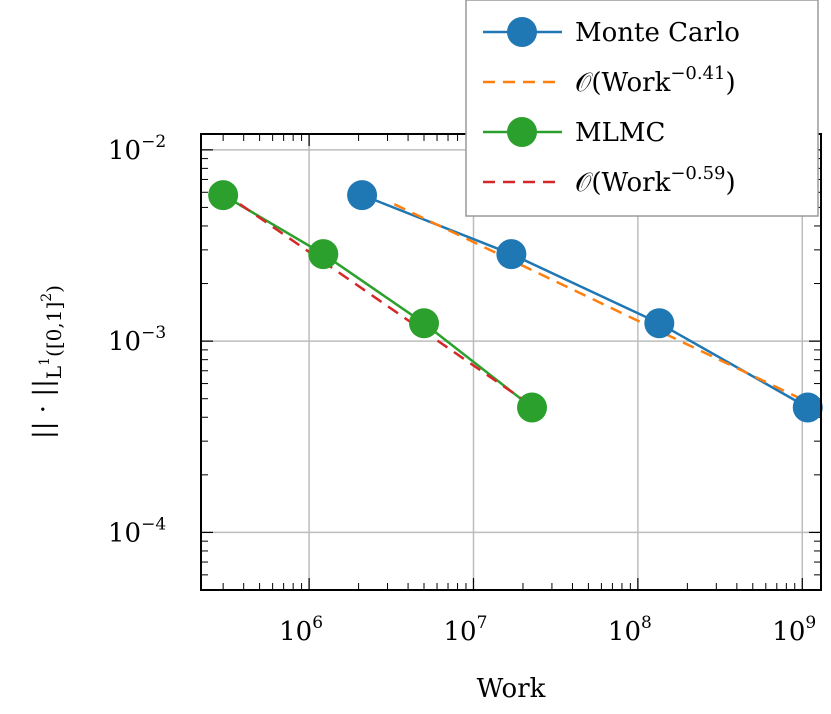 This screenshot has height=714, width=831. What do you see at coordinates (137, 340) in the screenshot?
I see `y-tick-label: 10⁻³` at bounding box center [137, 340].